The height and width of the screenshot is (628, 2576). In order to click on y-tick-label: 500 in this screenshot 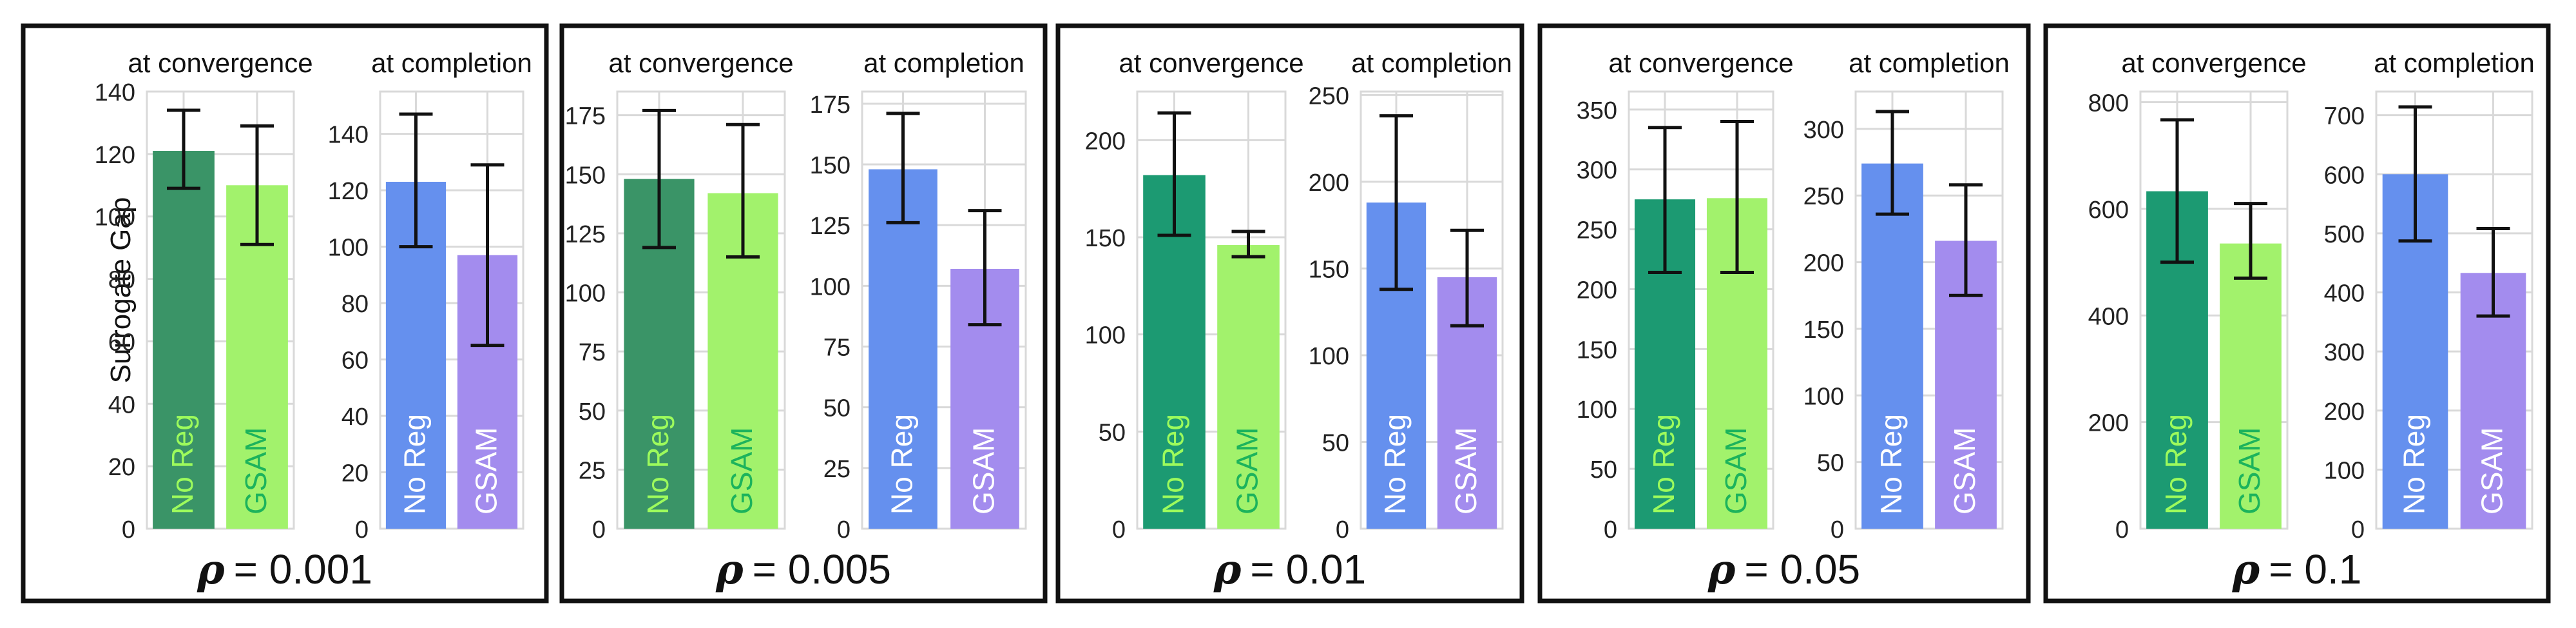, I will do `click(2344, 235)`.